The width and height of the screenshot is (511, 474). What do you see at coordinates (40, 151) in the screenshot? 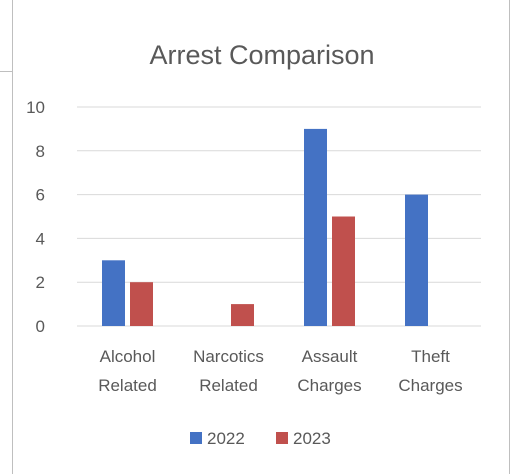
I see `y-tick-label: 8` at bounding box center [40, 151].